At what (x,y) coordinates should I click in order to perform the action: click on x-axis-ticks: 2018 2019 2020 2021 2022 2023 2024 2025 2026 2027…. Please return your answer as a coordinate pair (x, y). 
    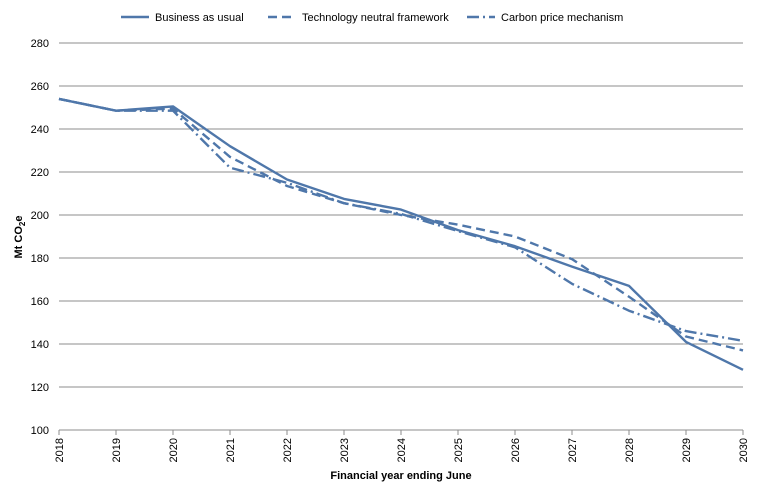
    Looking at the image, I should click on (402, 446).